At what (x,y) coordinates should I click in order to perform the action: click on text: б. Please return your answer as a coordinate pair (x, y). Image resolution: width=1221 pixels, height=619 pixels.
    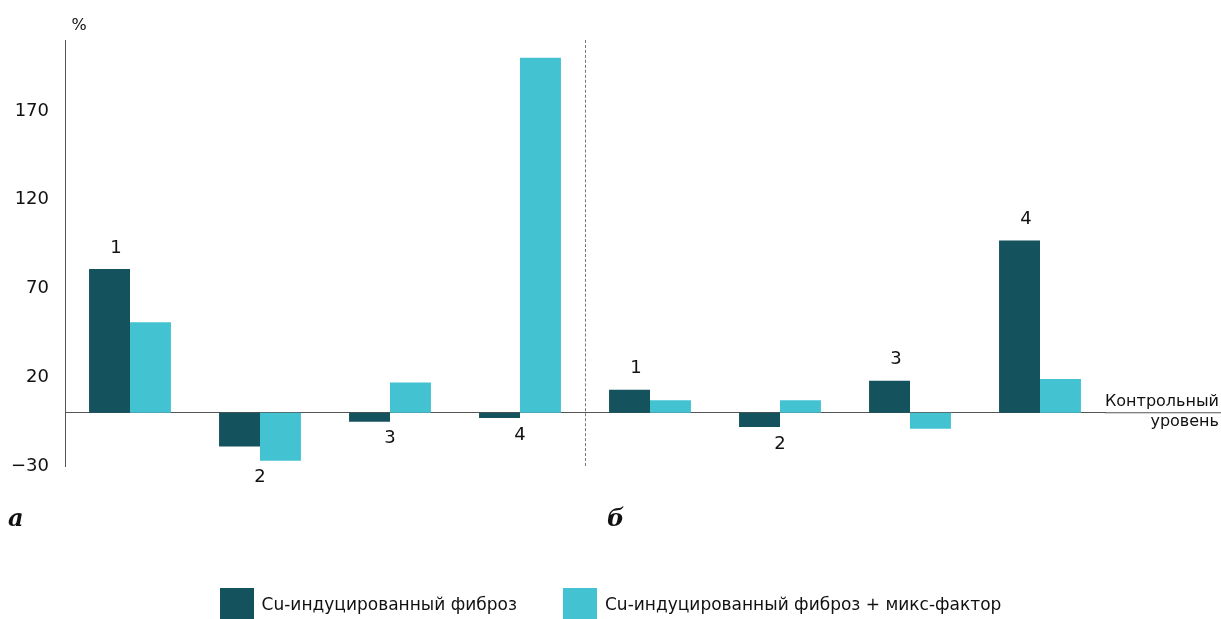
    Looking at the image, I should click on (616, 518).